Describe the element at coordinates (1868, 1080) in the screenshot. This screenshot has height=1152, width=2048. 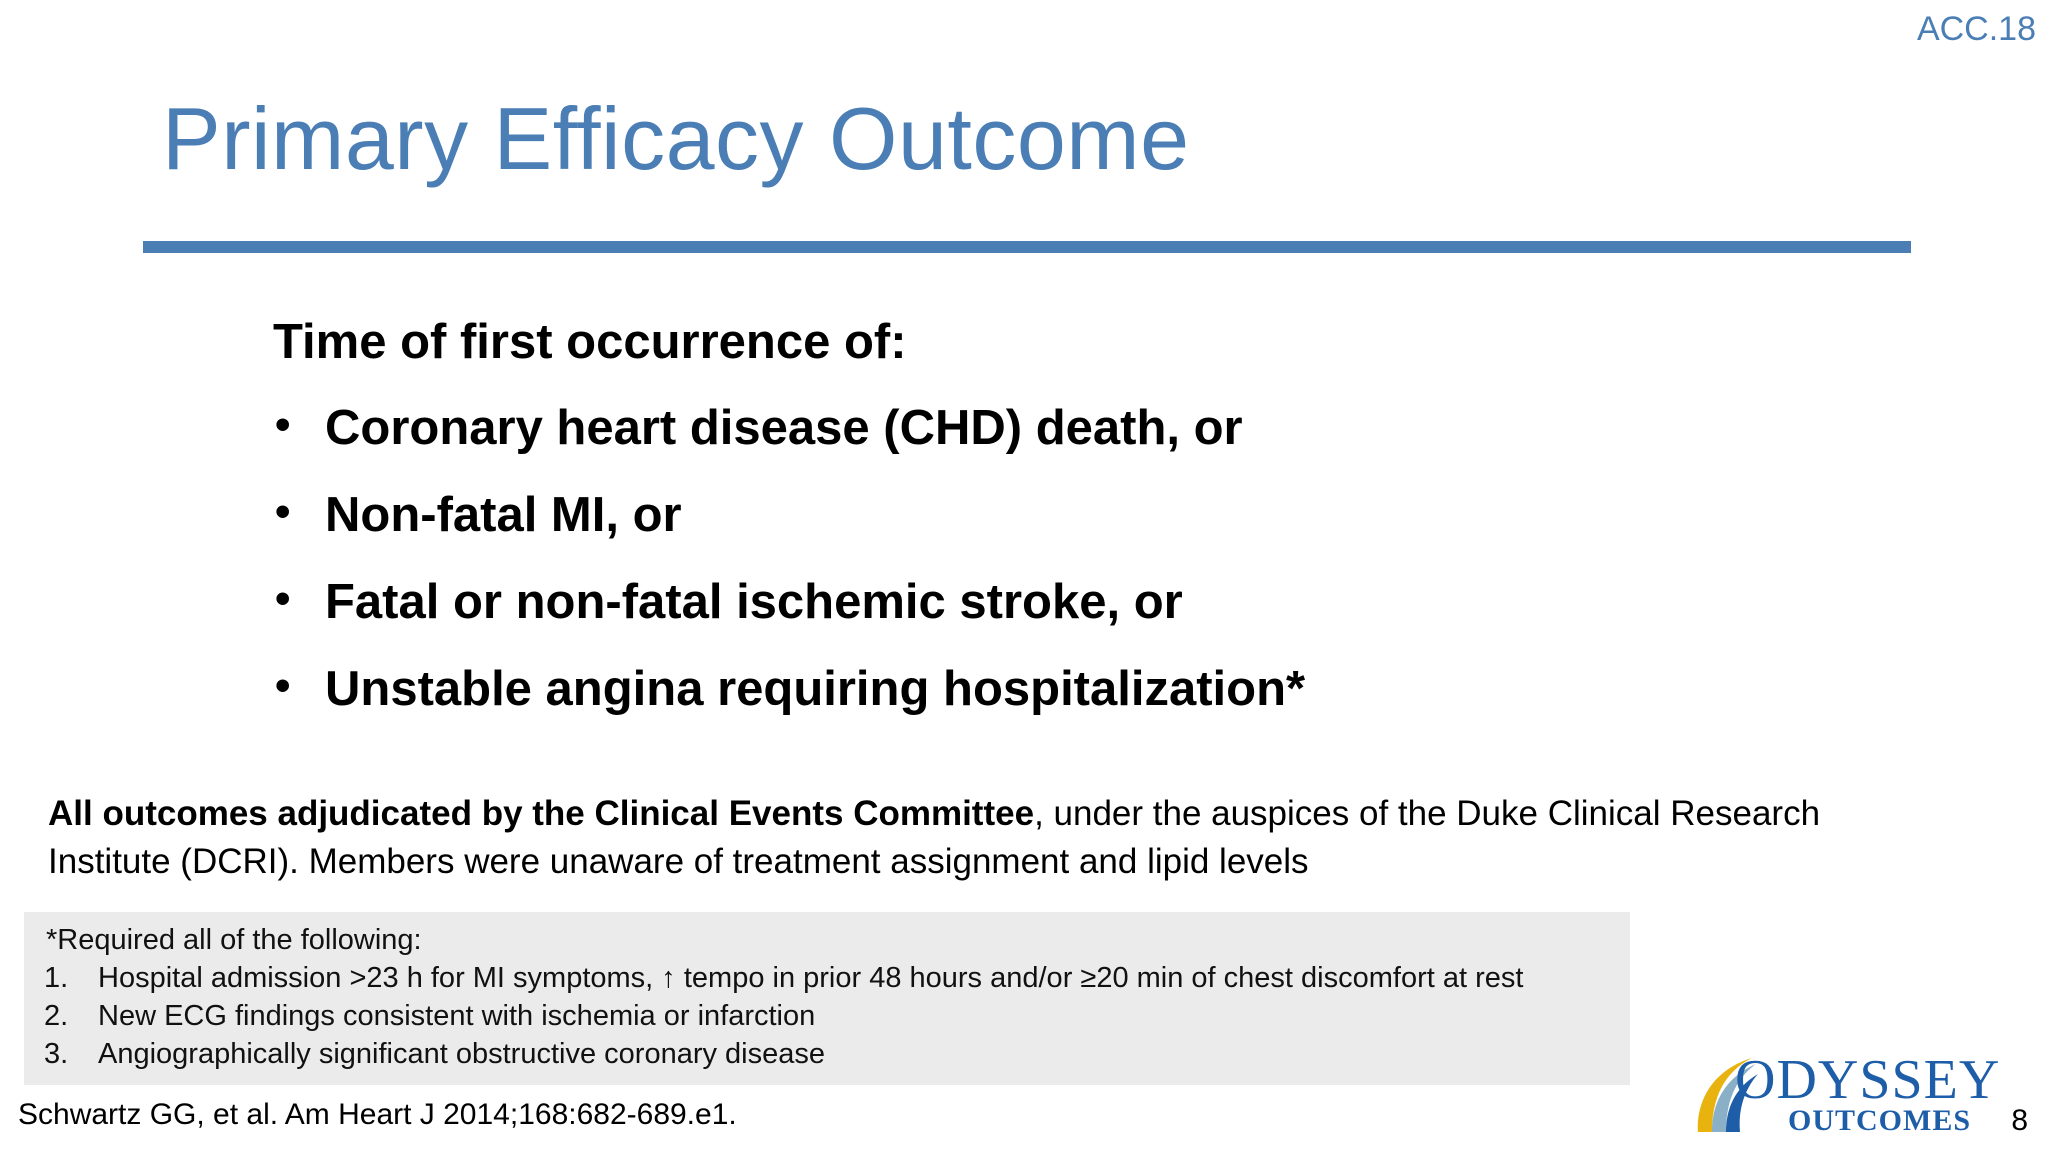
I see `logo-text-odyssey: ODYSSEY` at that location.